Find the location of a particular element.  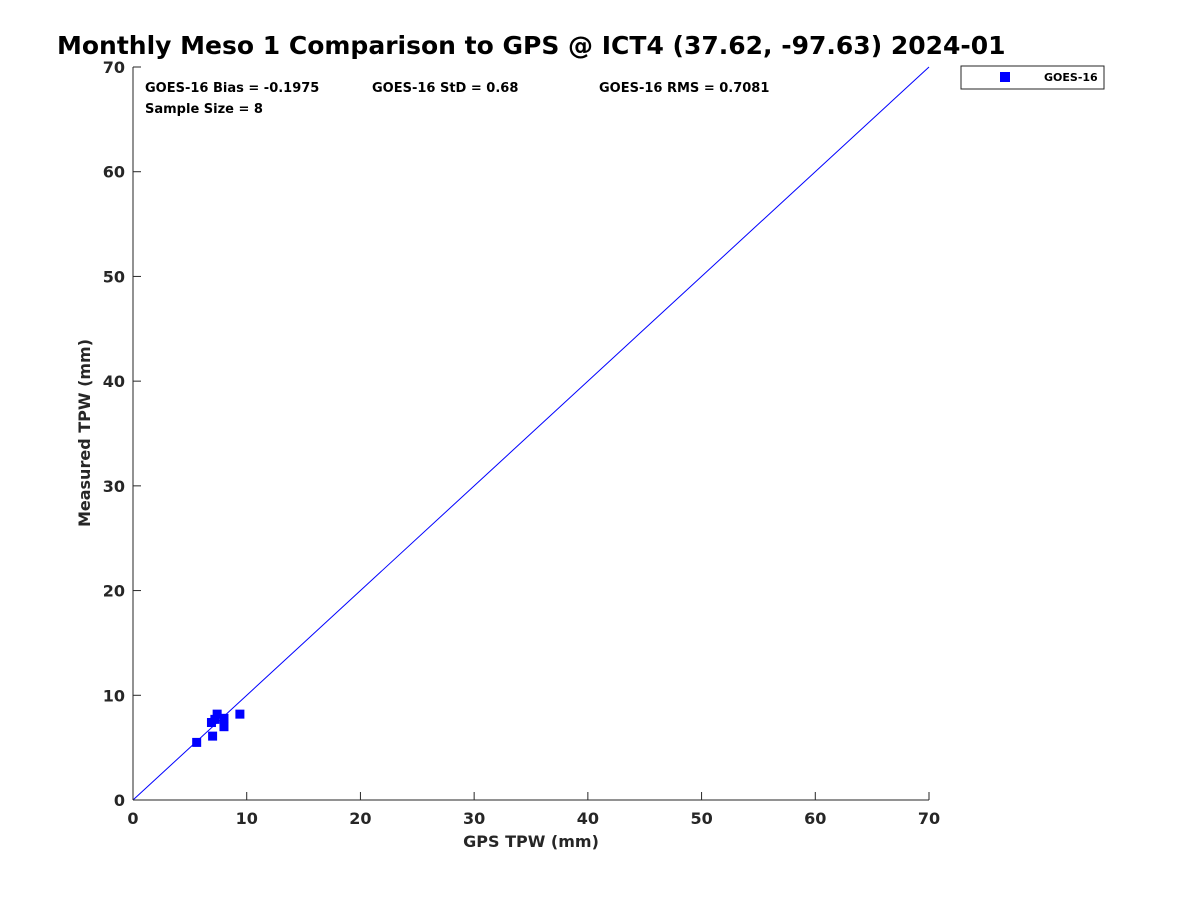

x-tick-label: 70 is located at coordinates (929, 818).